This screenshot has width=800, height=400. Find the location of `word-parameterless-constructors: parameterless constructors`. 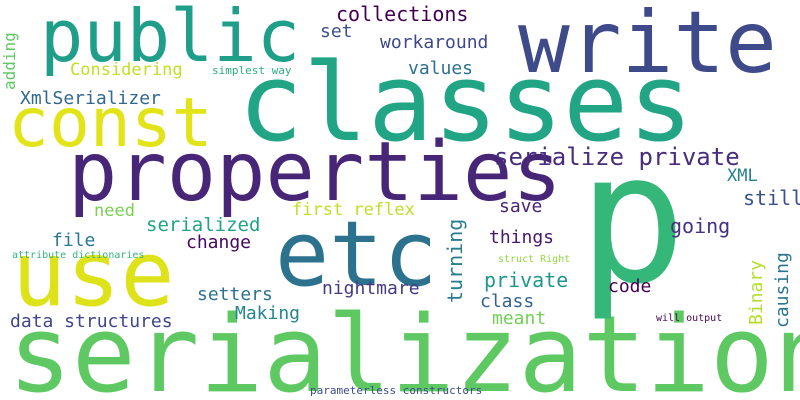

word-parameterless-constructors: parameterless constructors is located at coordinates (396, 390).